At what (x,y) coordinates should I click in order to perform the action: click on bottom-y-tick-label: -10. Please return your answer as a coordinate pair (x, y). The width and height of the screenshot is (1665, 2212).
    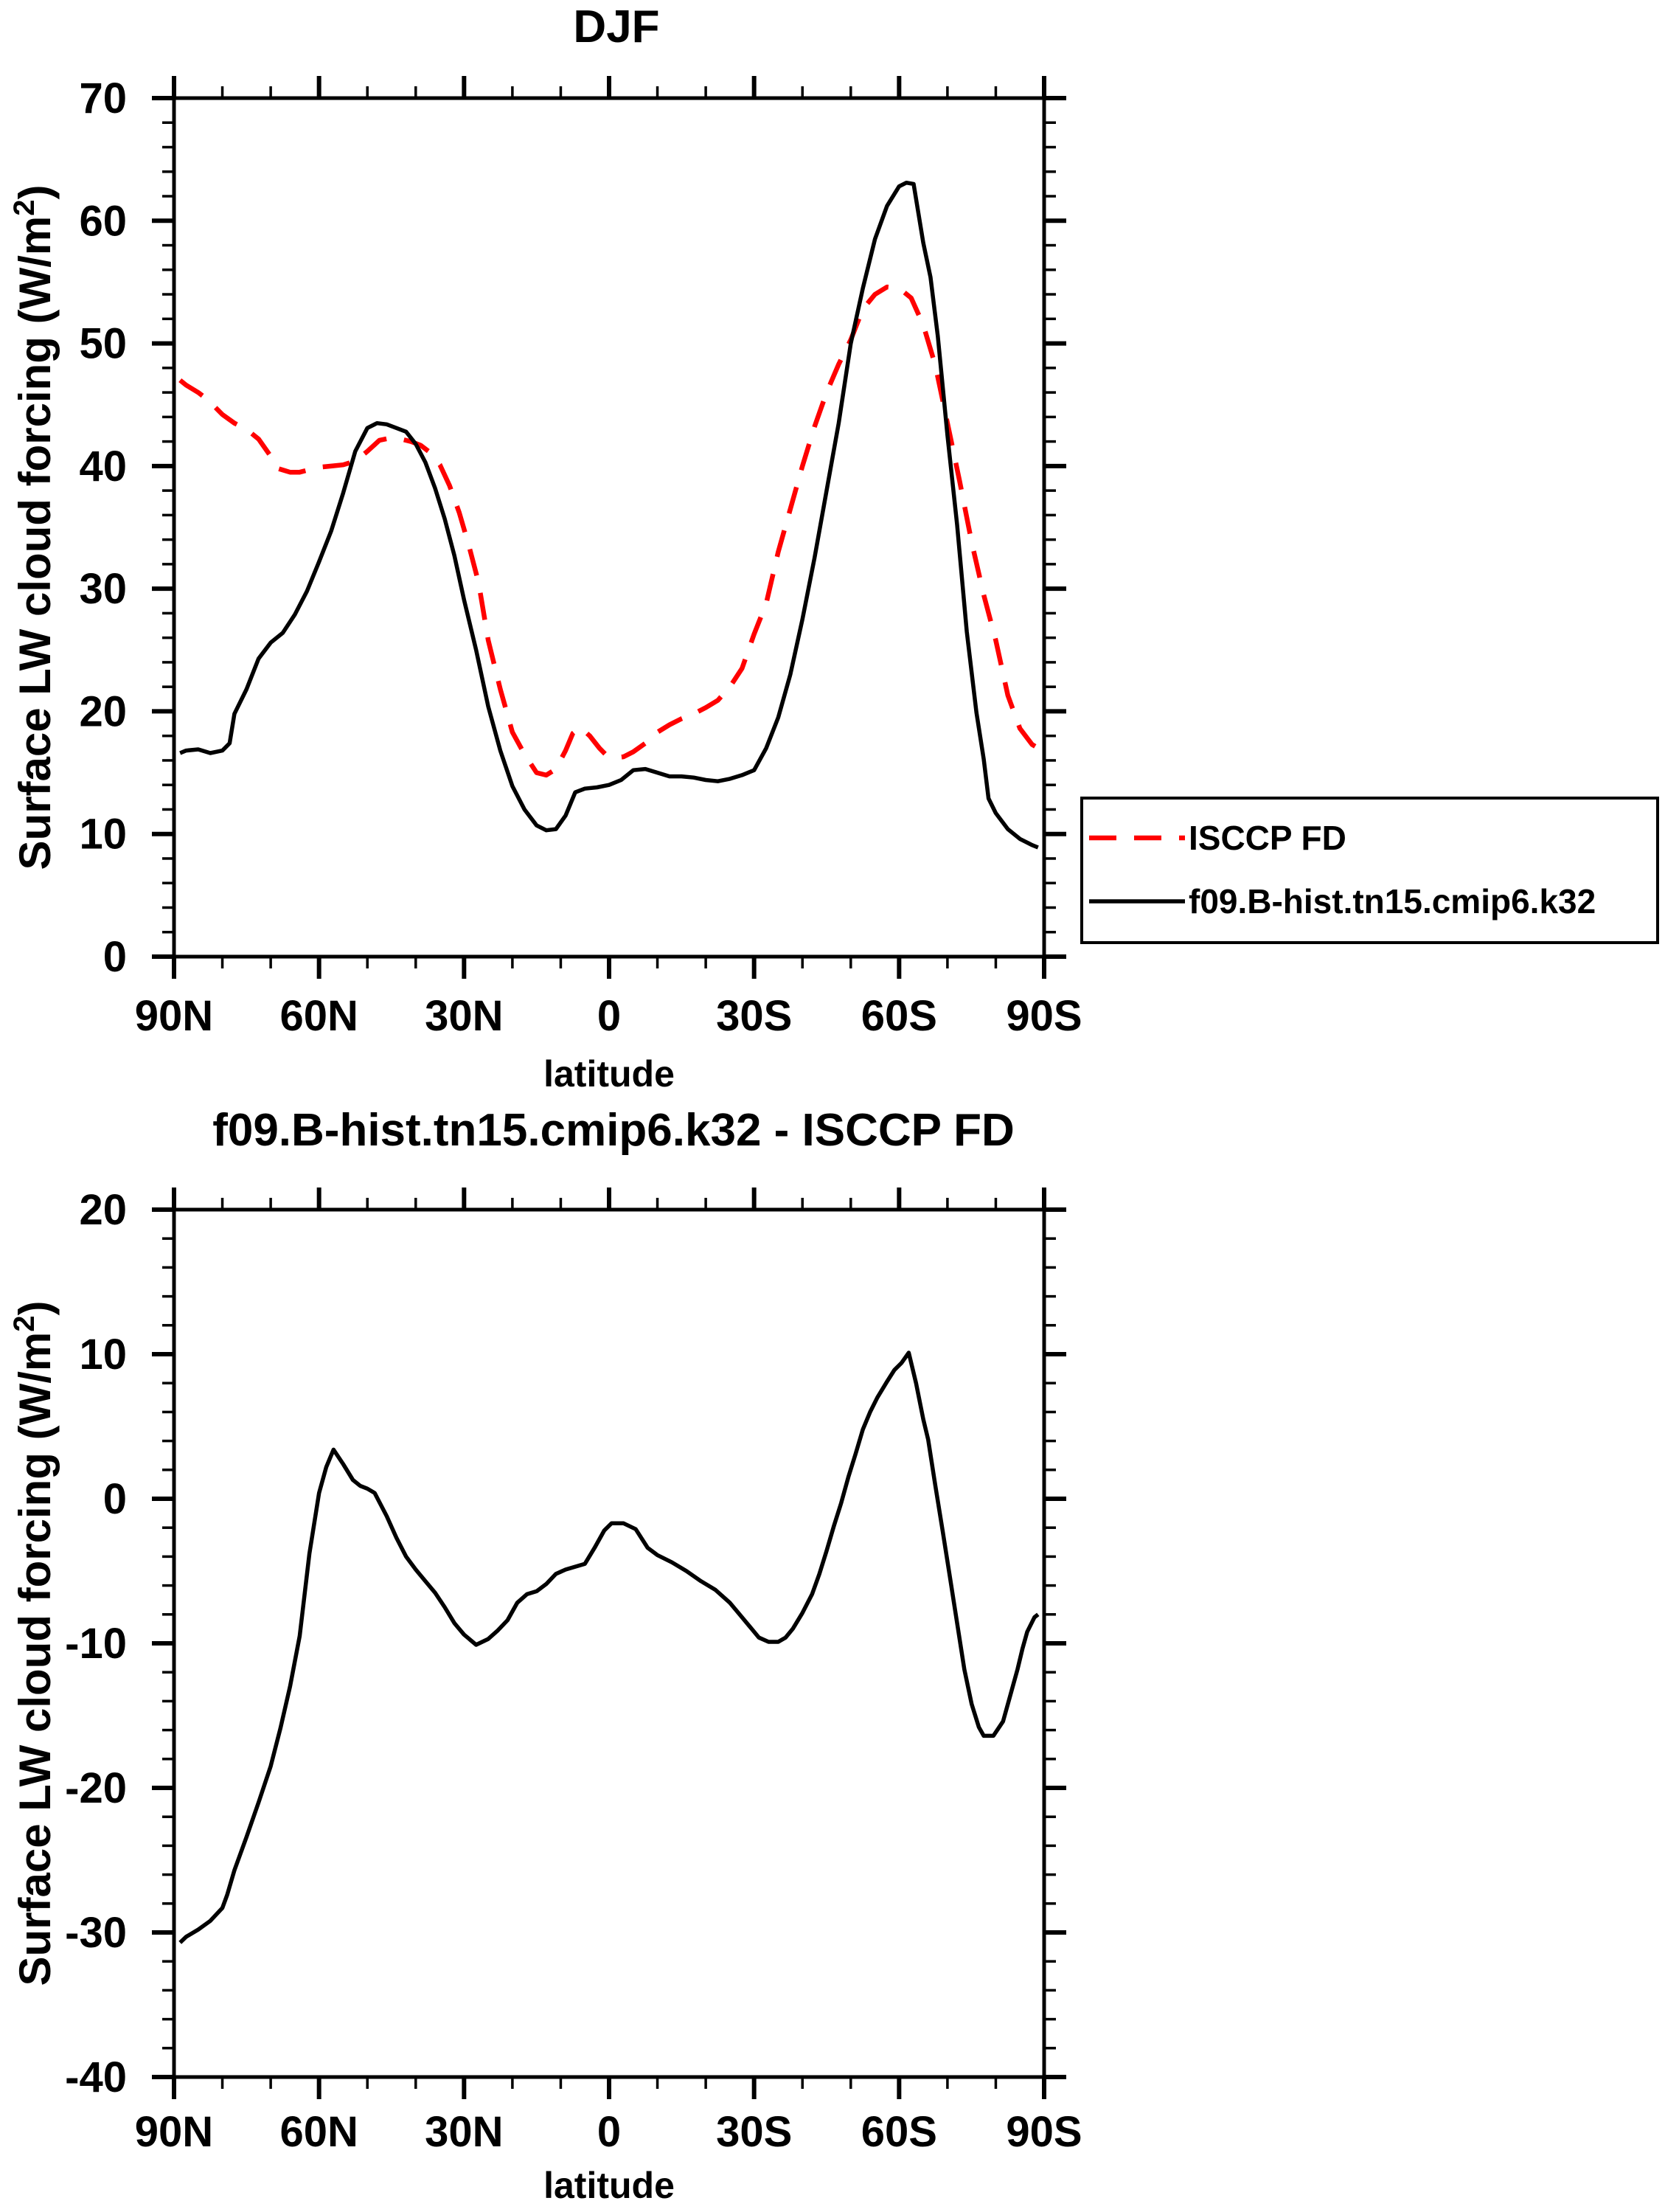
    Looking at the image, I should click on (96, 1644).